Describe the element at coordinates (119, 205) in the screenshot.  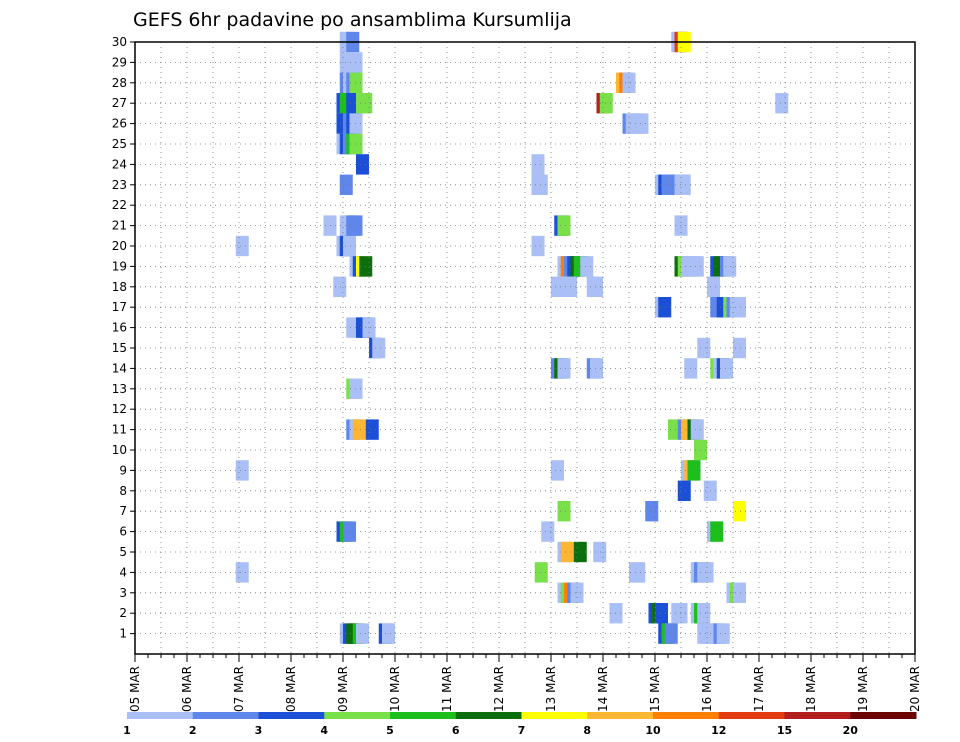
I see `y-tick-label: 22` at that location.